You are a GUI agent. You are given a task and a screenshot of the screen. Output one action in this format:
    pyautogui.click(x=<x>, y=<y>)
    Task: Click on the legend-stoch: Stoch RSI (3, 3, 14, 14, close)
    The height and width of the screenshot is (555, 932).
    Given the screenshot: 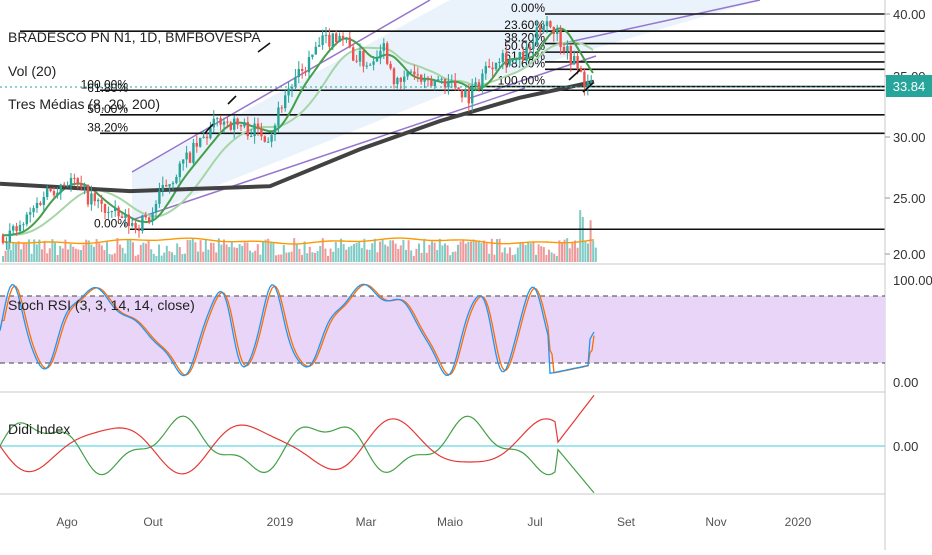 What is the action you would take?
    pyautogui.click(x=101, y=305)
    